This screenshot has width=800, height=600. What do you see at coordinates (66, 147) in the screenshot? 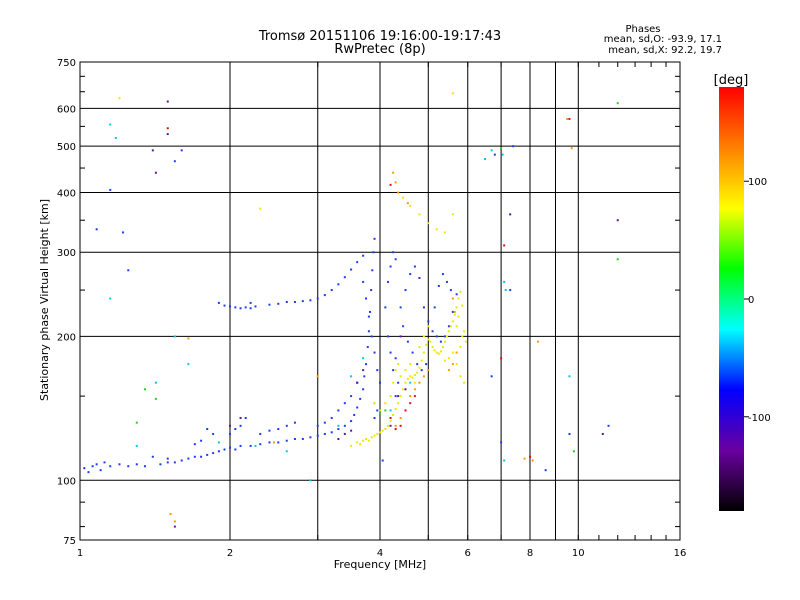
I see `y-tick-label: 500` at bounding box center [66, 147].